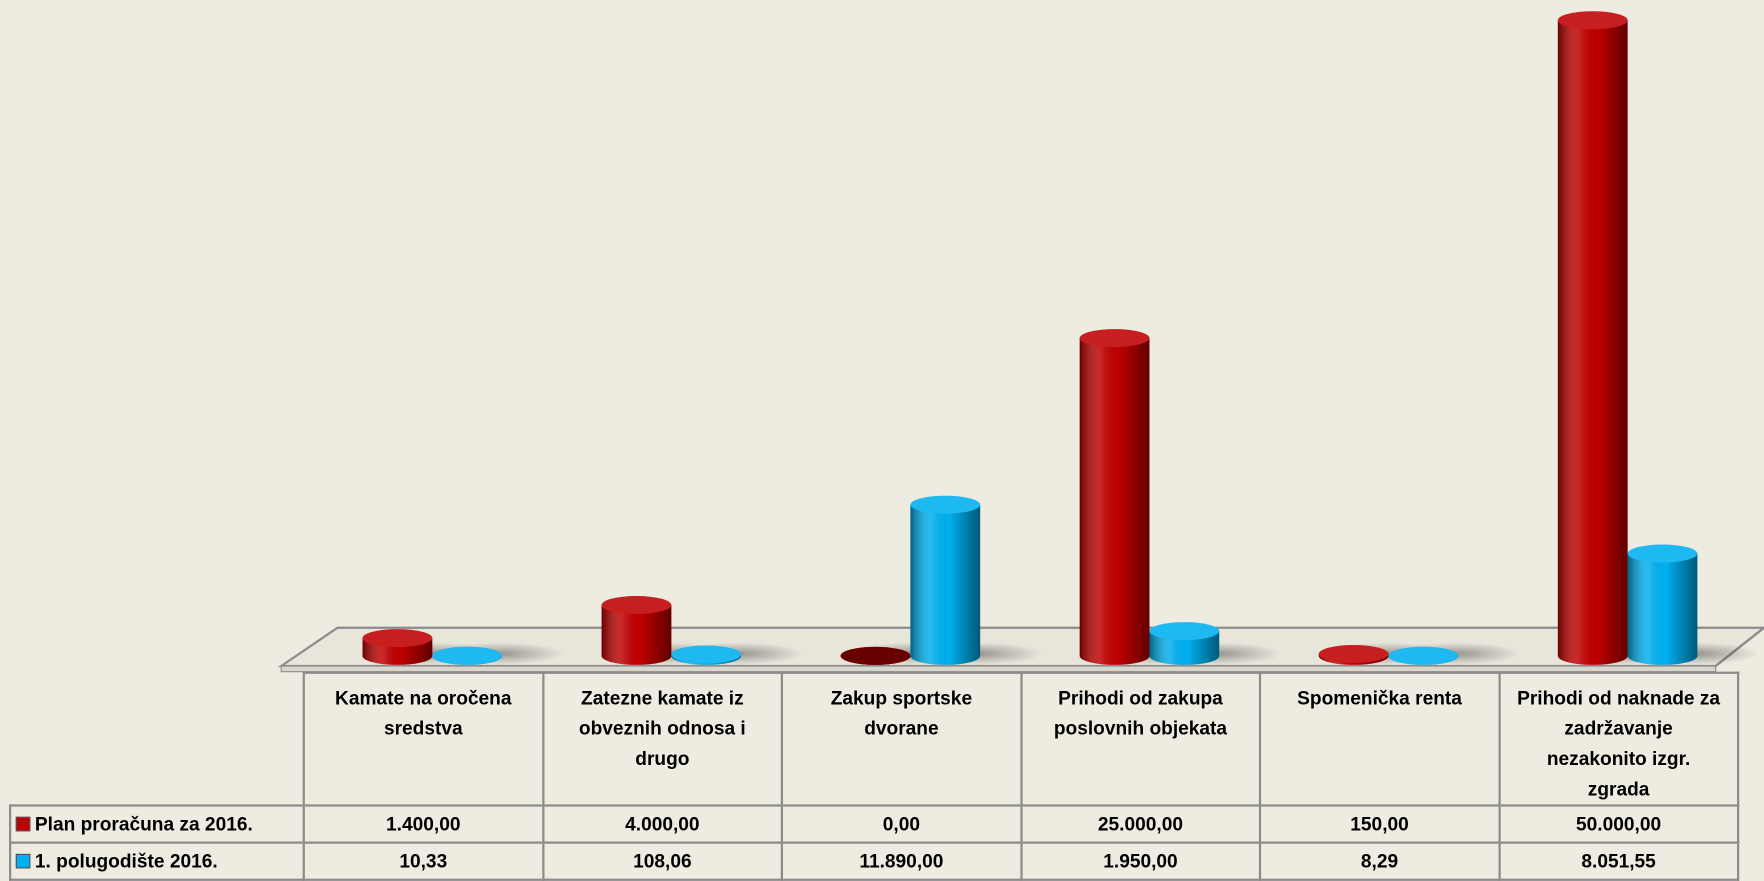 The height and width of the screenshot is (881, 1764). I want to click on table-cell: 25.000,00, so click(1140, 824).